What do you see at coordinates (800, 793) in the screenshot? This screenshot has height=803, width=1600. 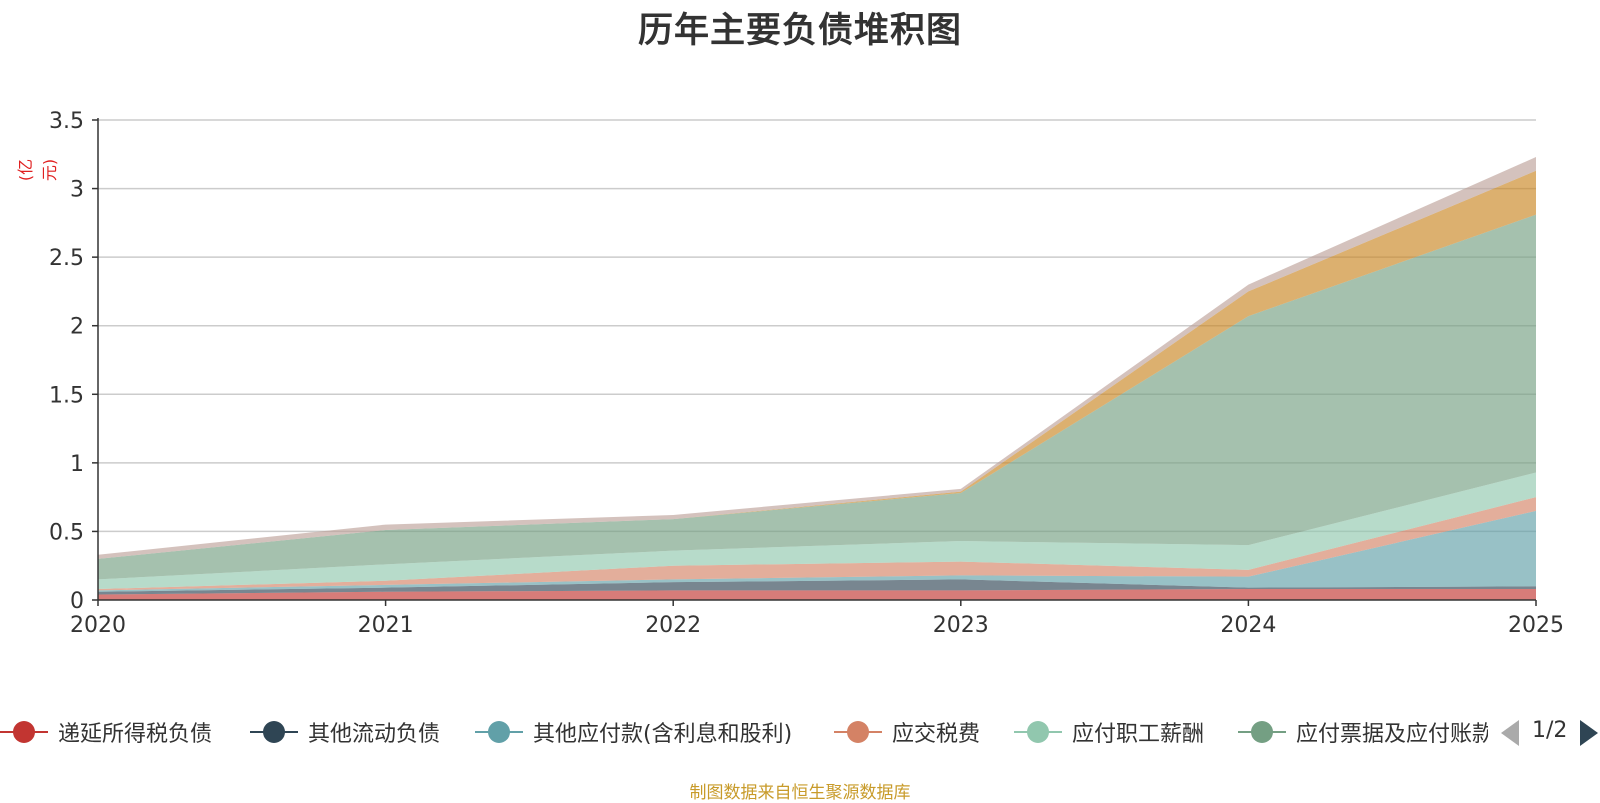 I see `data-source-note: 制图数据来自恒生聚源数据库` at bounding box center [800, 793].